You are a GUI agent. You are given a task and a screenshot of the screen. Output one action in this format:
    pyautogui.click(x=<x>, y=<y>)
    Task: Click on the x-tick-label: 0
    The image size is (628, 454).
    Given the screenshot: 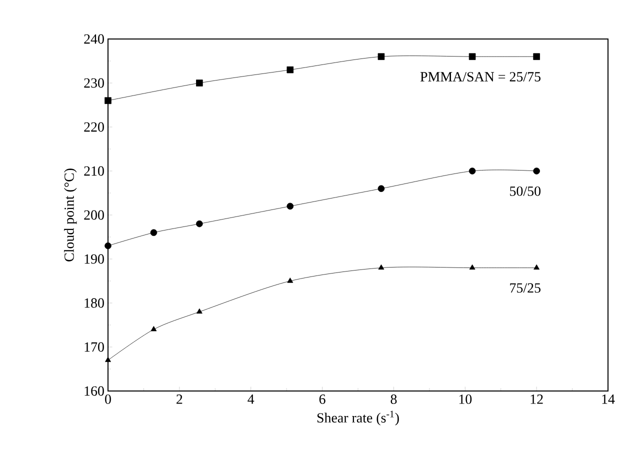 What is the action you would take?
    pyautogui.click(x=108, y=399)
    